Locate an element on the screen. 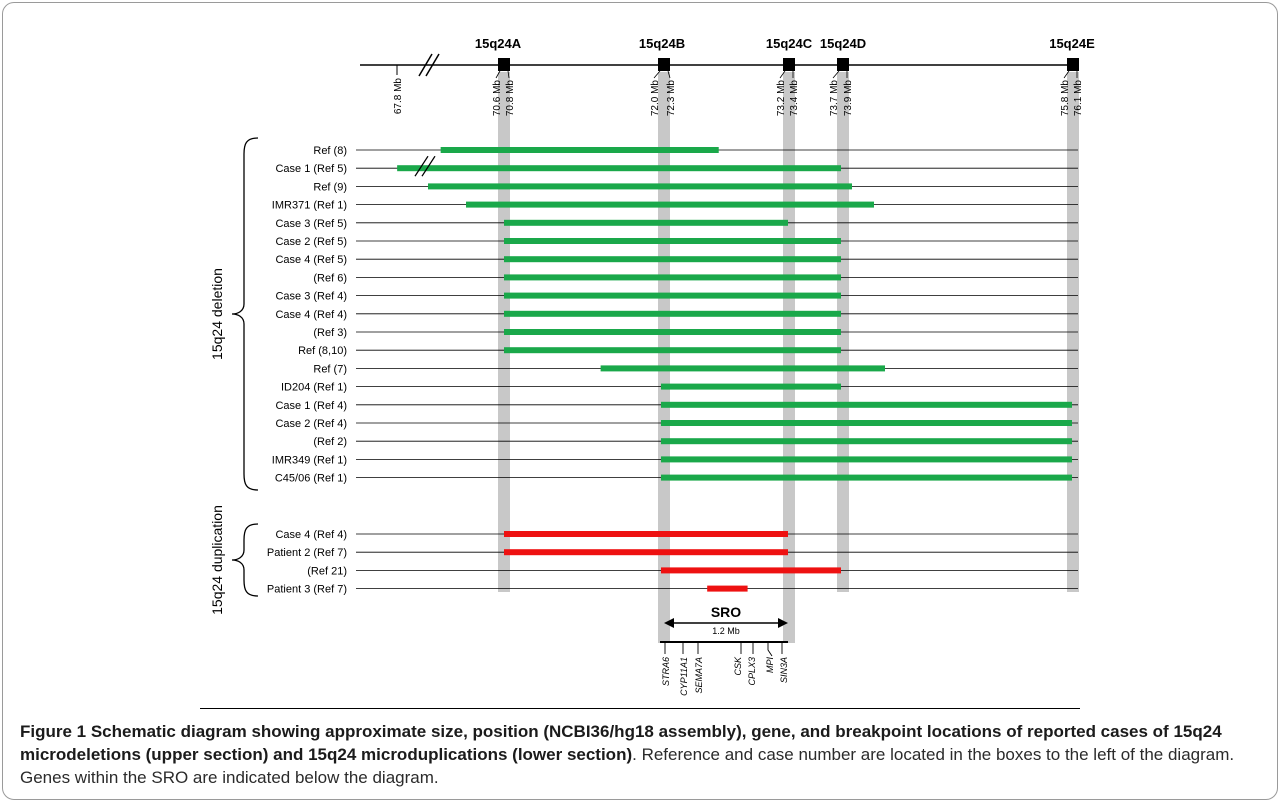 This screenshot has width=1282, height=804. gene-label-sin3a: SIN3A is located at coordinates (784, 670).